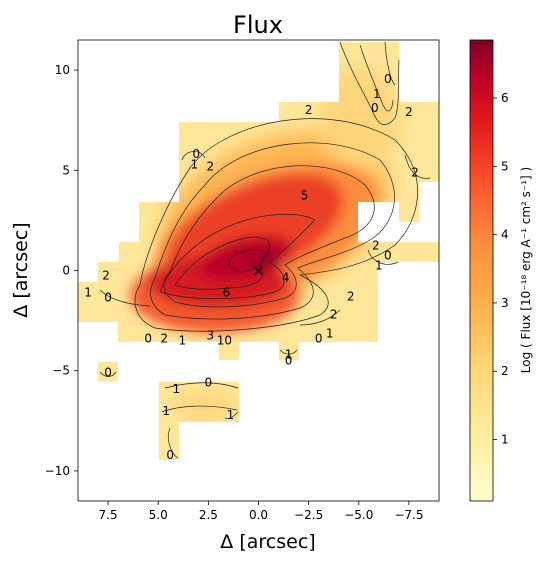  Describe the element at coordinates (505, 440) in the screenshot. I see `colorbar-tick-label: 1` at that location.